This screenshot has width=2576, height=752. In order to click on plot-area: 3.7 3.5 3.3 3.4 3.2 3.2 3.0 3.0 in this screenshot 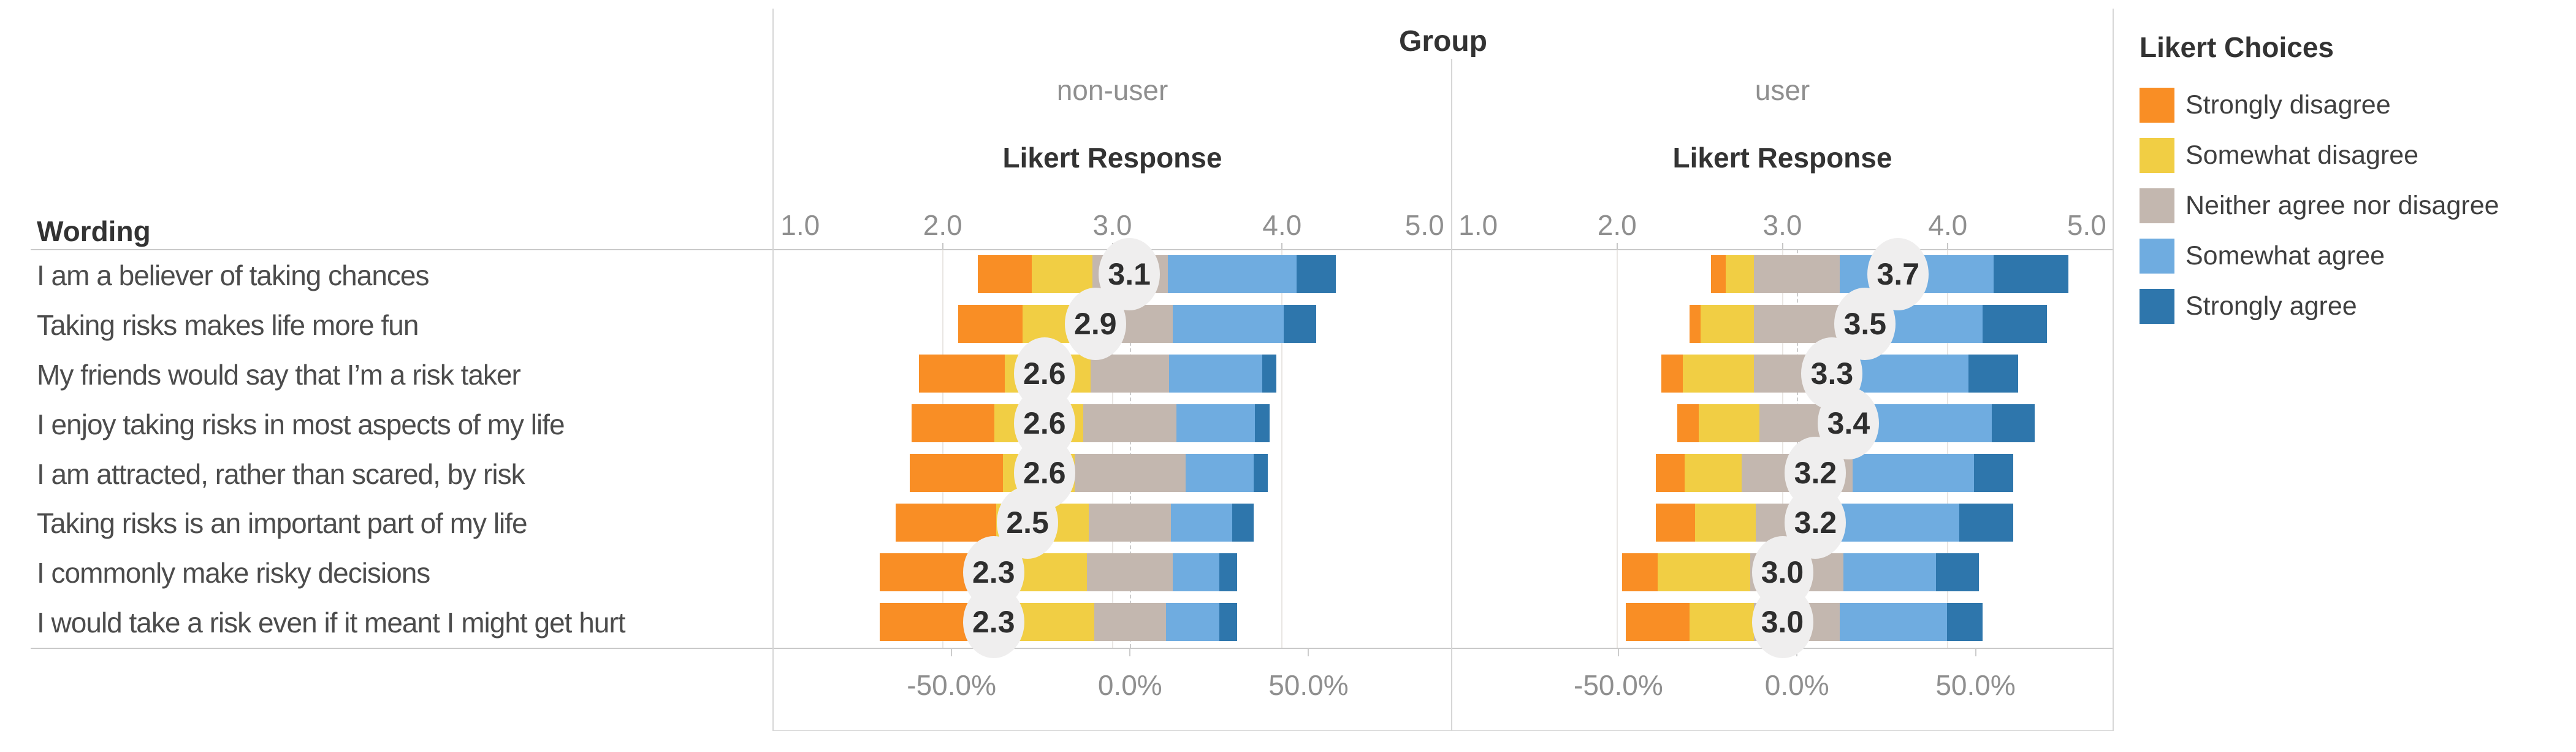, I will do `click(1782, 448)`.